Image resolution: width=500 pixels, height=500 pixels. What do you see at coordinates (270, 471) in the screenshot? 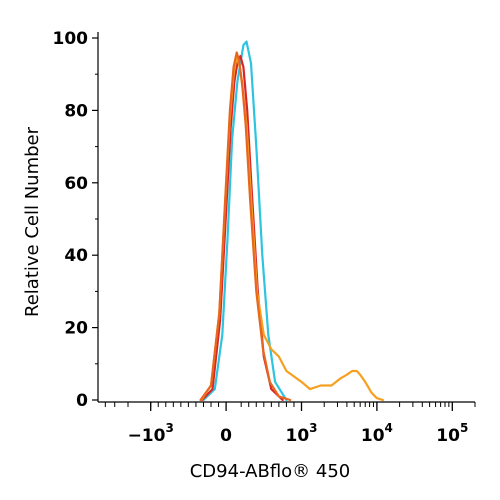
I see `x-axis-title: CD94-ABflo® 450` at bounding box center [270, 471].